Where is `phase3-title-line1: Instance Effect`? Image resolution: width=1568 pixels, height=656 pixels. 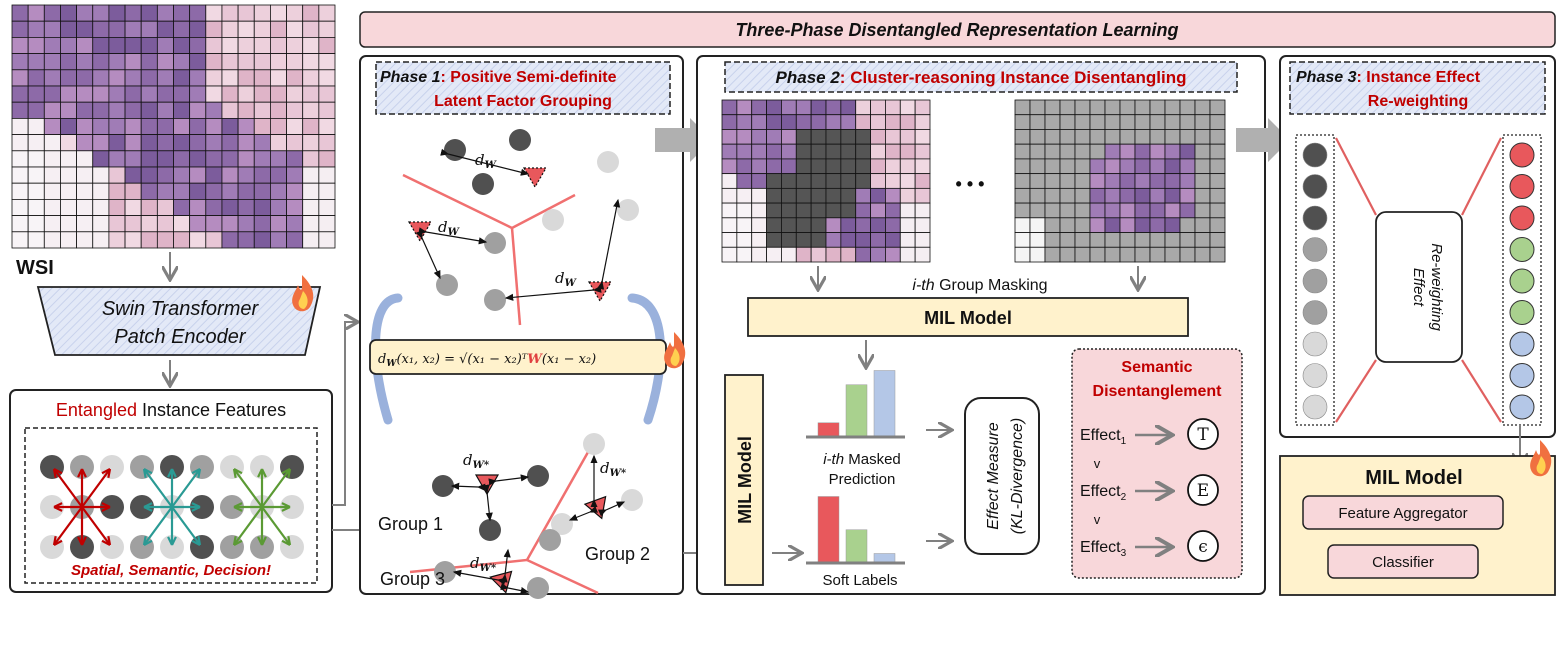
phase3-title-line1: Instance Effect is located at coordinates (1423, 77).